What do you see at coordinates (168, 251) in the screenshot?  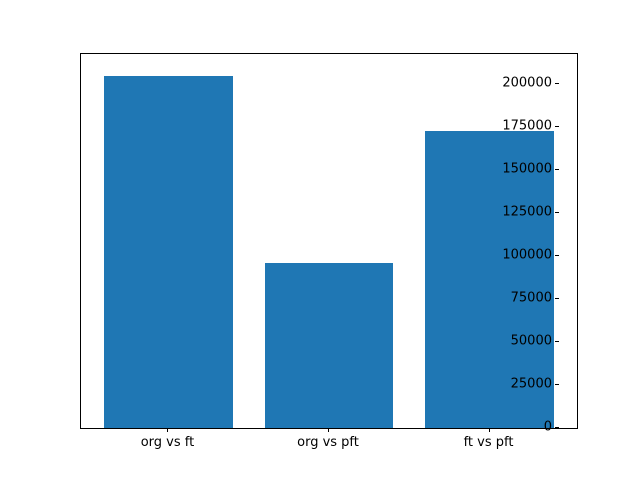 I see `bar-org-vs-ft` at bounding box center [168, 251].